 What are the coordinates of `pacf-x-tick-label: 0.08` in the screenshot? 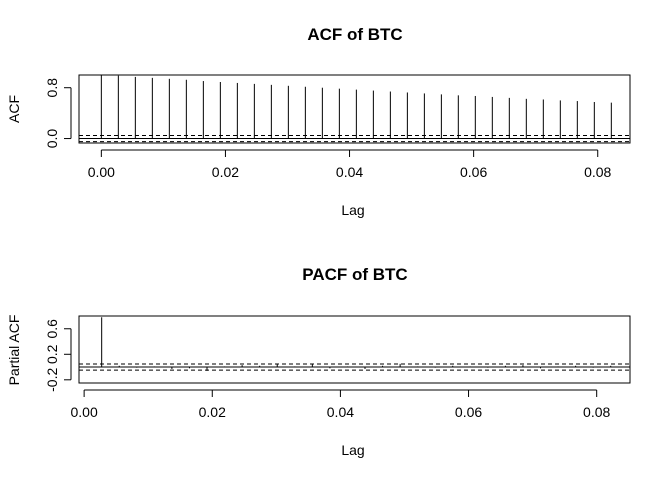 It's located at (596, 412).